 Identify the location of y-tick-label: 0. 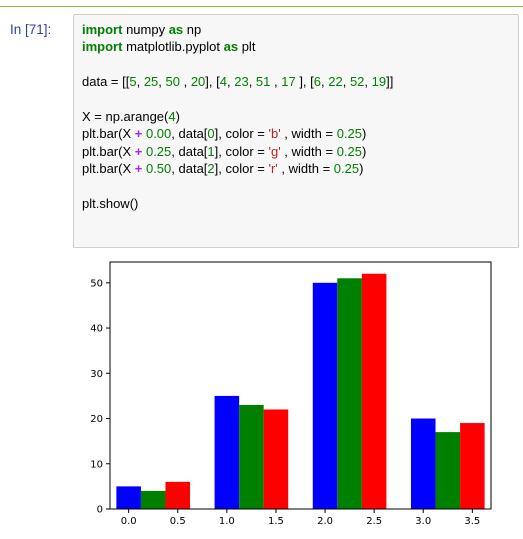
(100, 510).